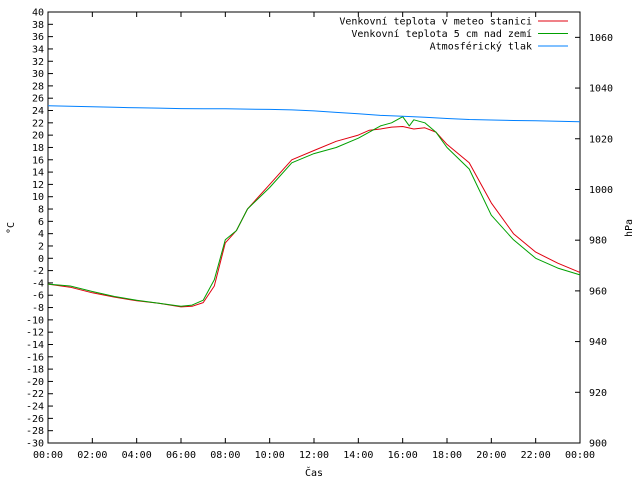 The height and width of the screenshot is (480, 640). What do you see at coordinates (403, 455) in the screenshot?
I see `x-tick-label: 16:00` at bounding box center [403, 455].